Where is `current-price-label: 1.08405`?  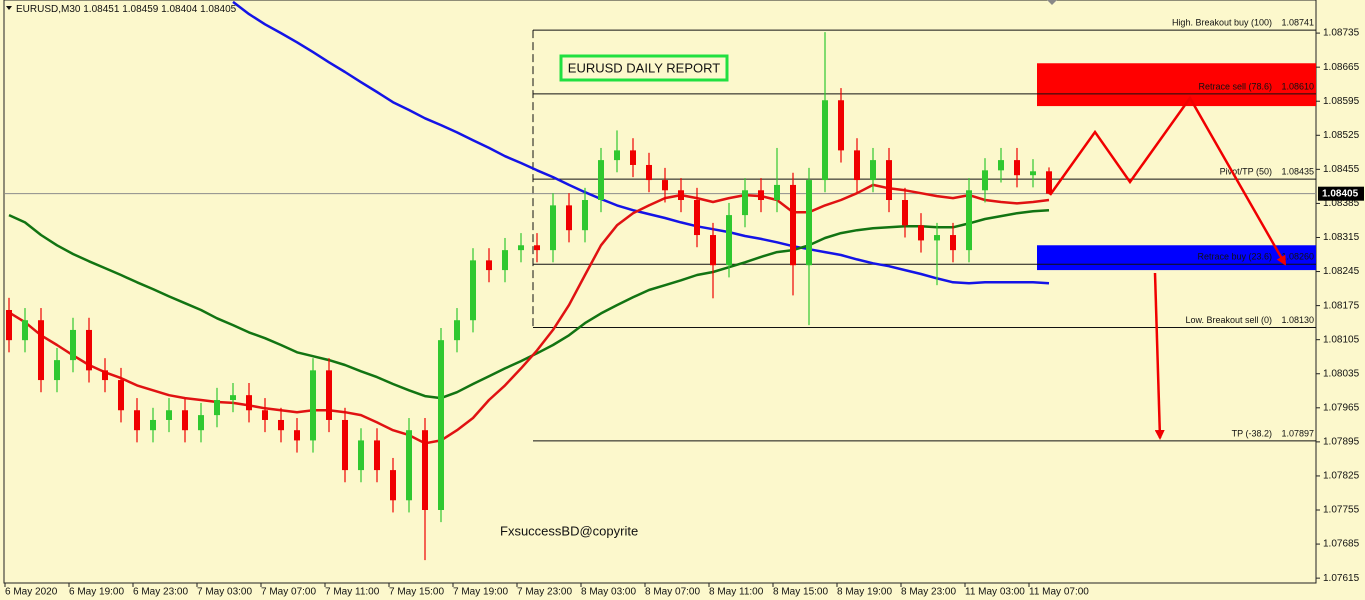 current-price-label: 1.08405 is located at coordinates (1340, 193).